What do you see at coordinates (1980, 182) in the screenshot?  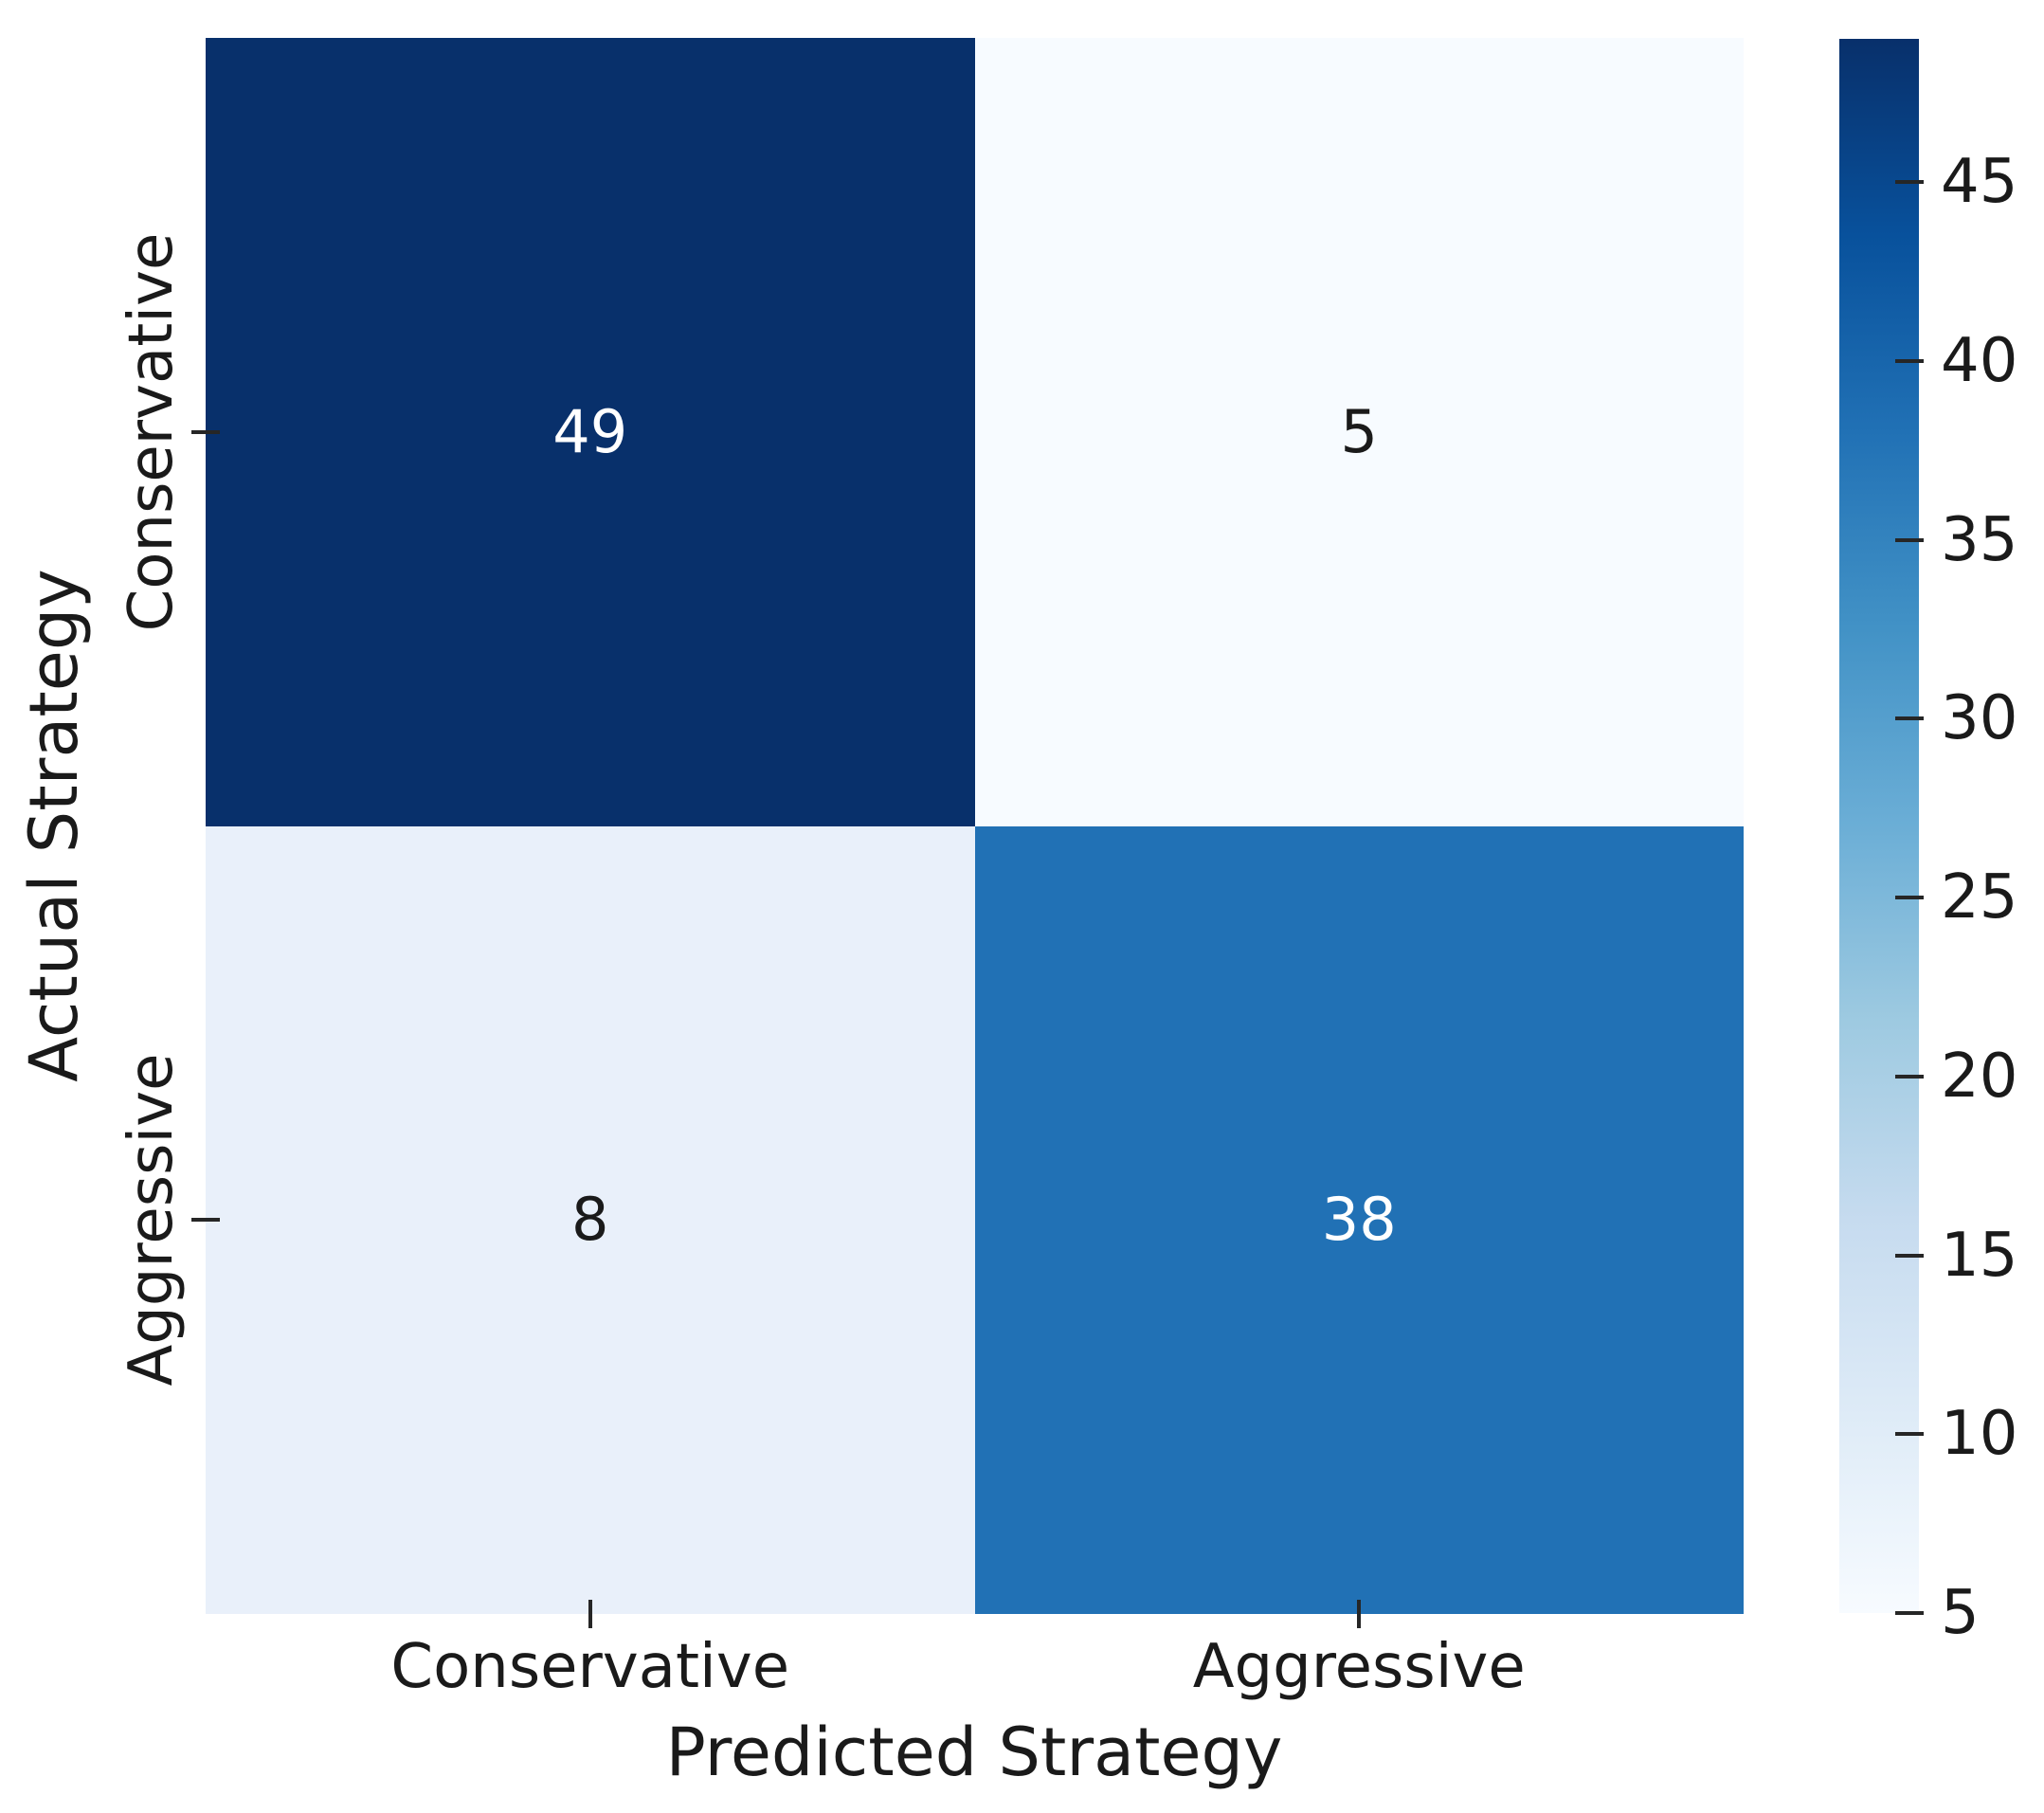 I see `colorbar-tick-label-45: 45` at bounding box center [1980, 182].